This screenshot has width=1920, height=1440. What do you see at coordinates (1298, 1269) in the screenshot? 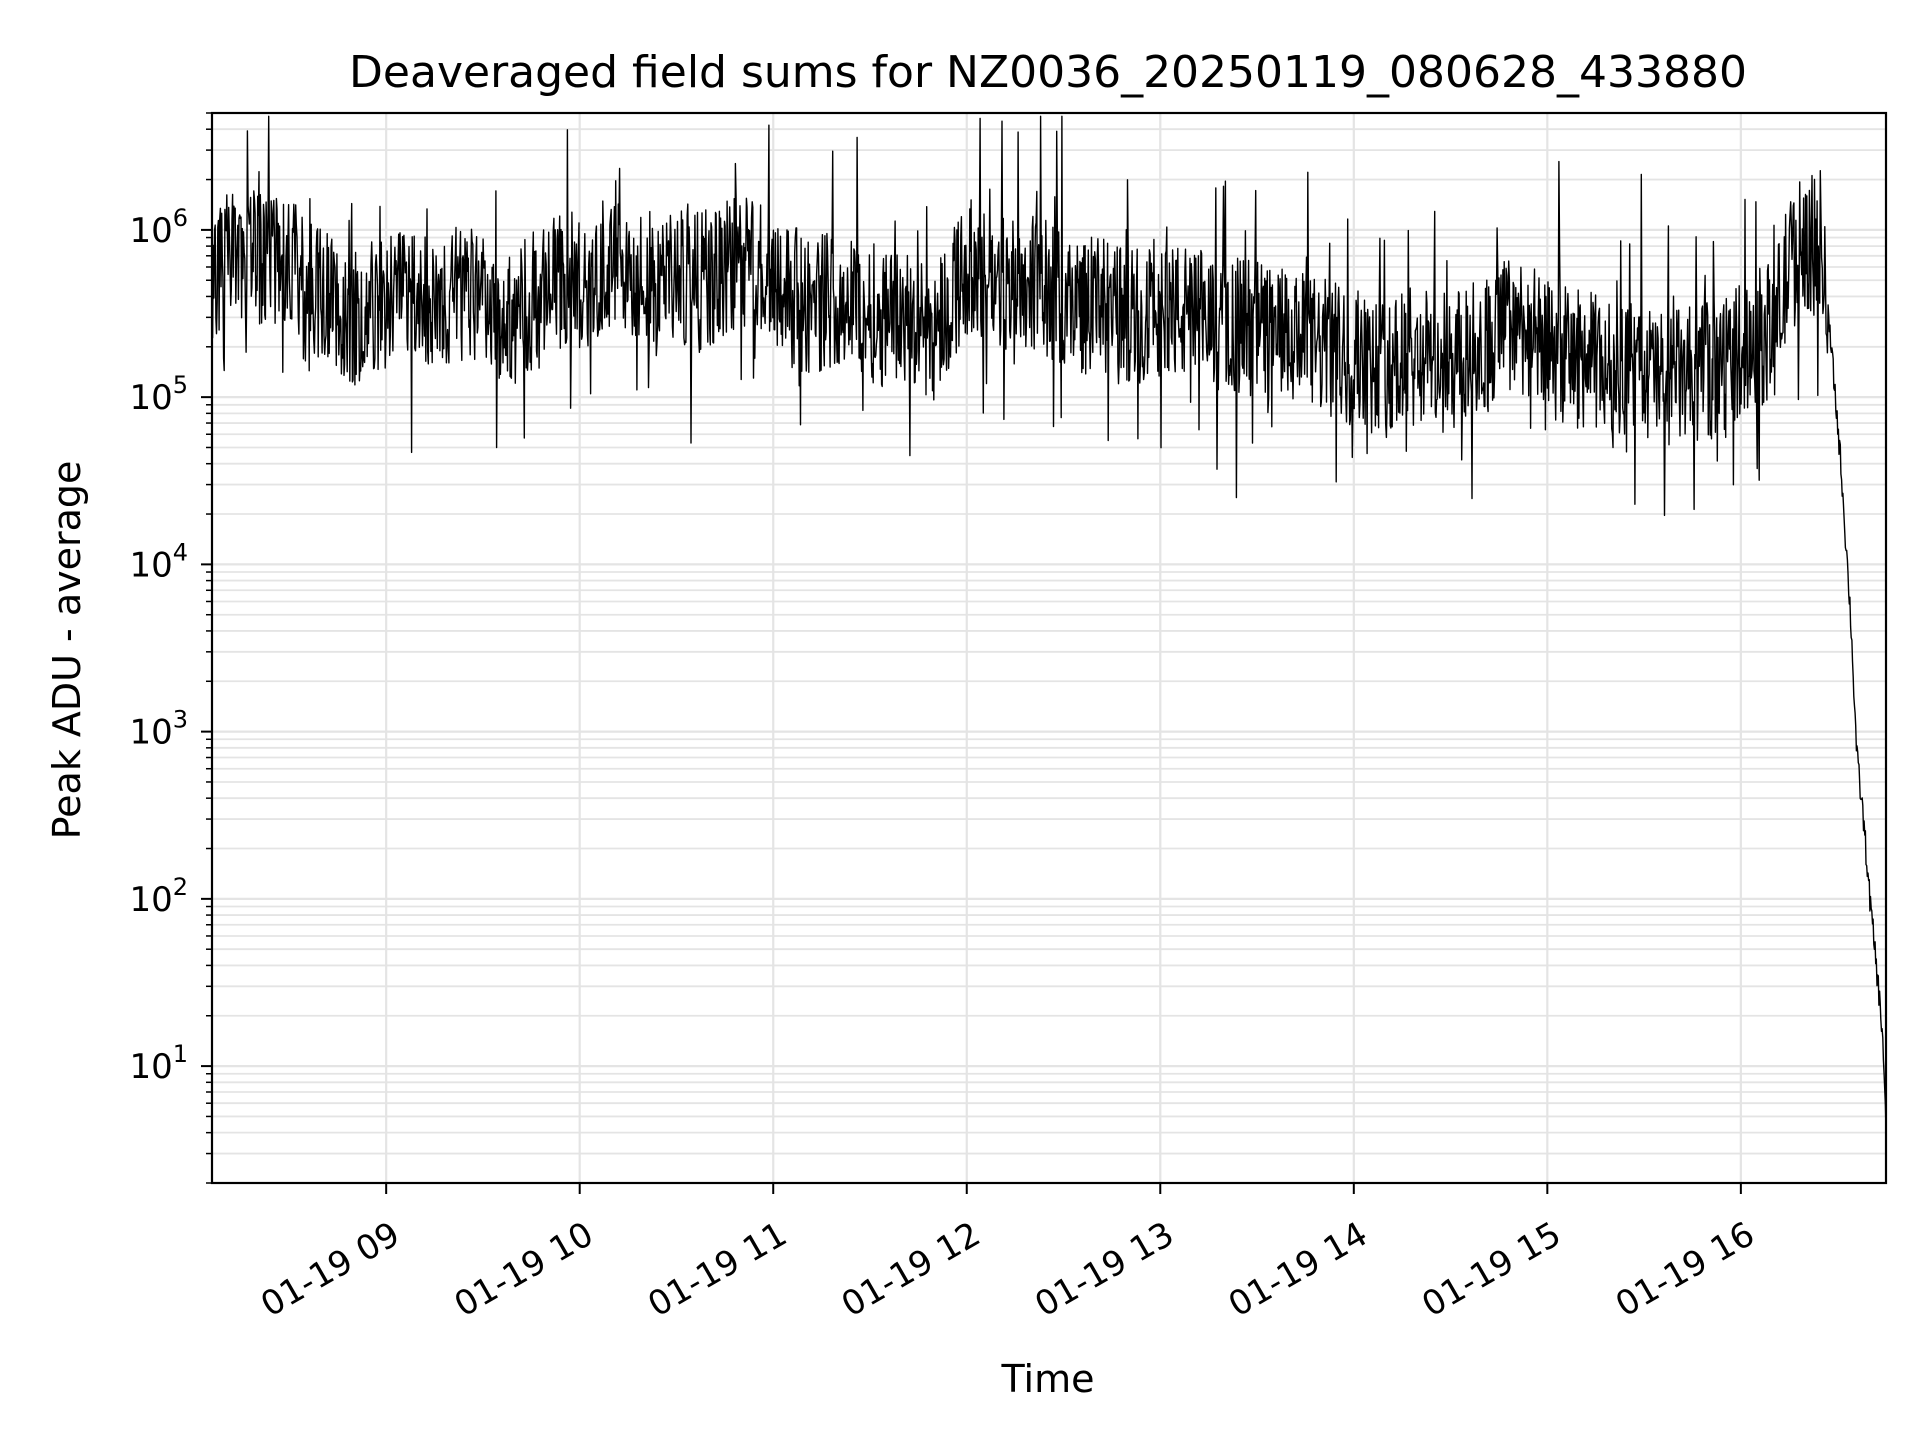
I see `x-tick-label: 01-19 14` at bounding box center [1298, 1269].